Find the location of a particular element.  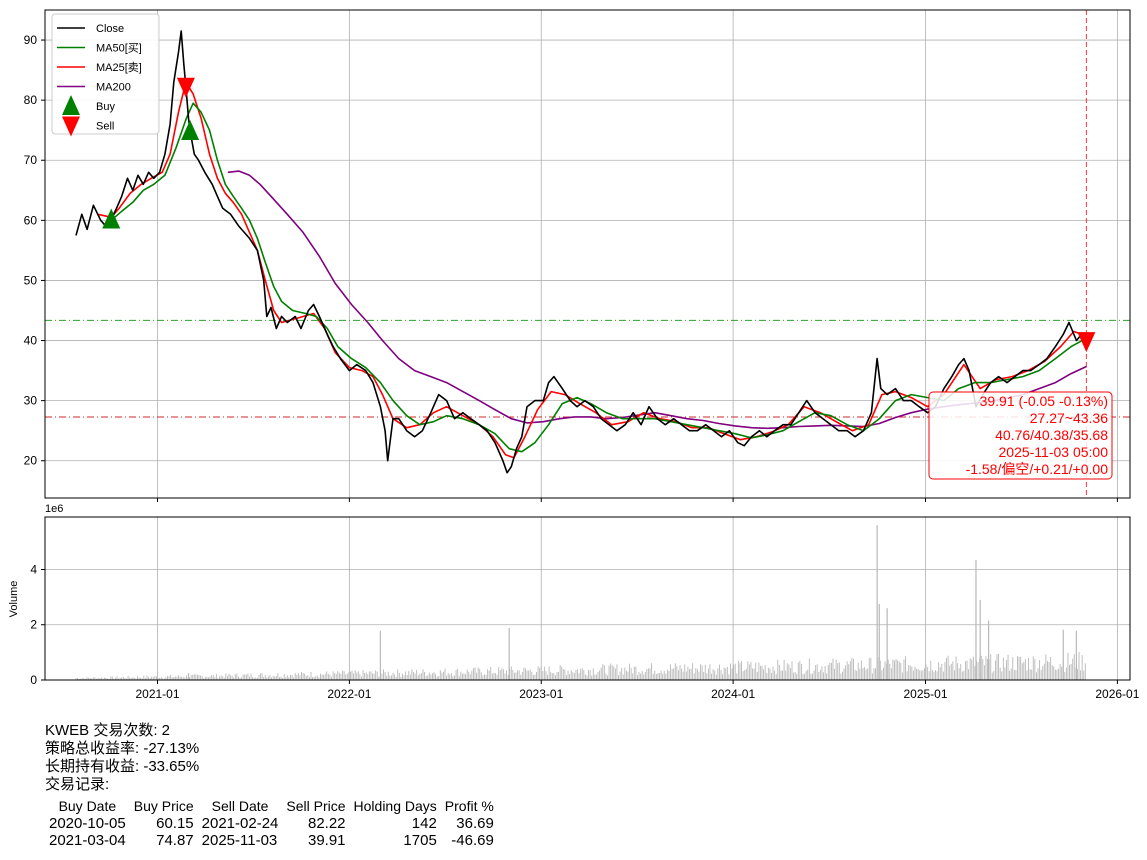

cell-holding-days: 1705 is located at coordinates (420, 840).